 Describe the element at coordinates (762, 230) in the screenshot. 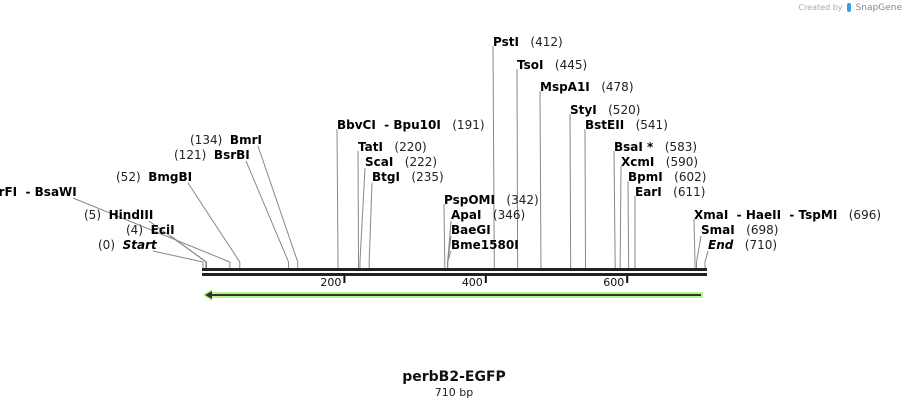

I see `site-position: (698)` at that location.